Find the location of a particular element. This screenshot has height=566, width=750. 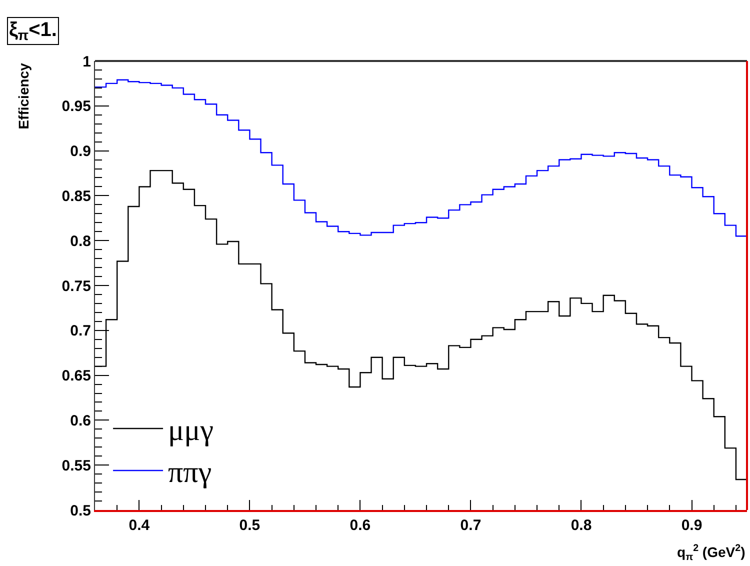

x-axis-title: q$_{π}$$^{2}$ (GeV$^{2}$) is located at coordinates (711, 553).